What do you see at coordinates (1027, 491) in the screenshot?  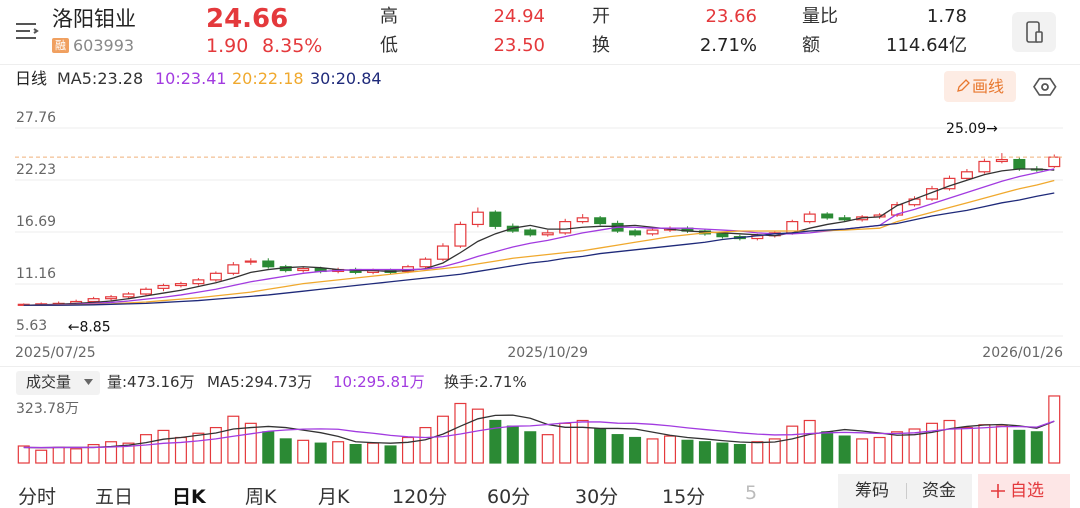 I see `watchlist-label: 自选` at bounding box center [1027, 491].